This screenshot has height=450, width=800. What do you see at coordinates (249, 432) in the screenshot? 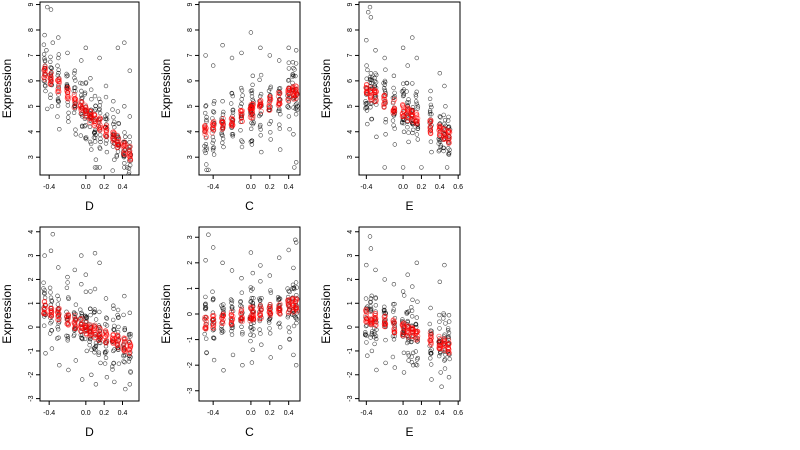
I see `x-axis-label: C` at bounding box center [249, 432].